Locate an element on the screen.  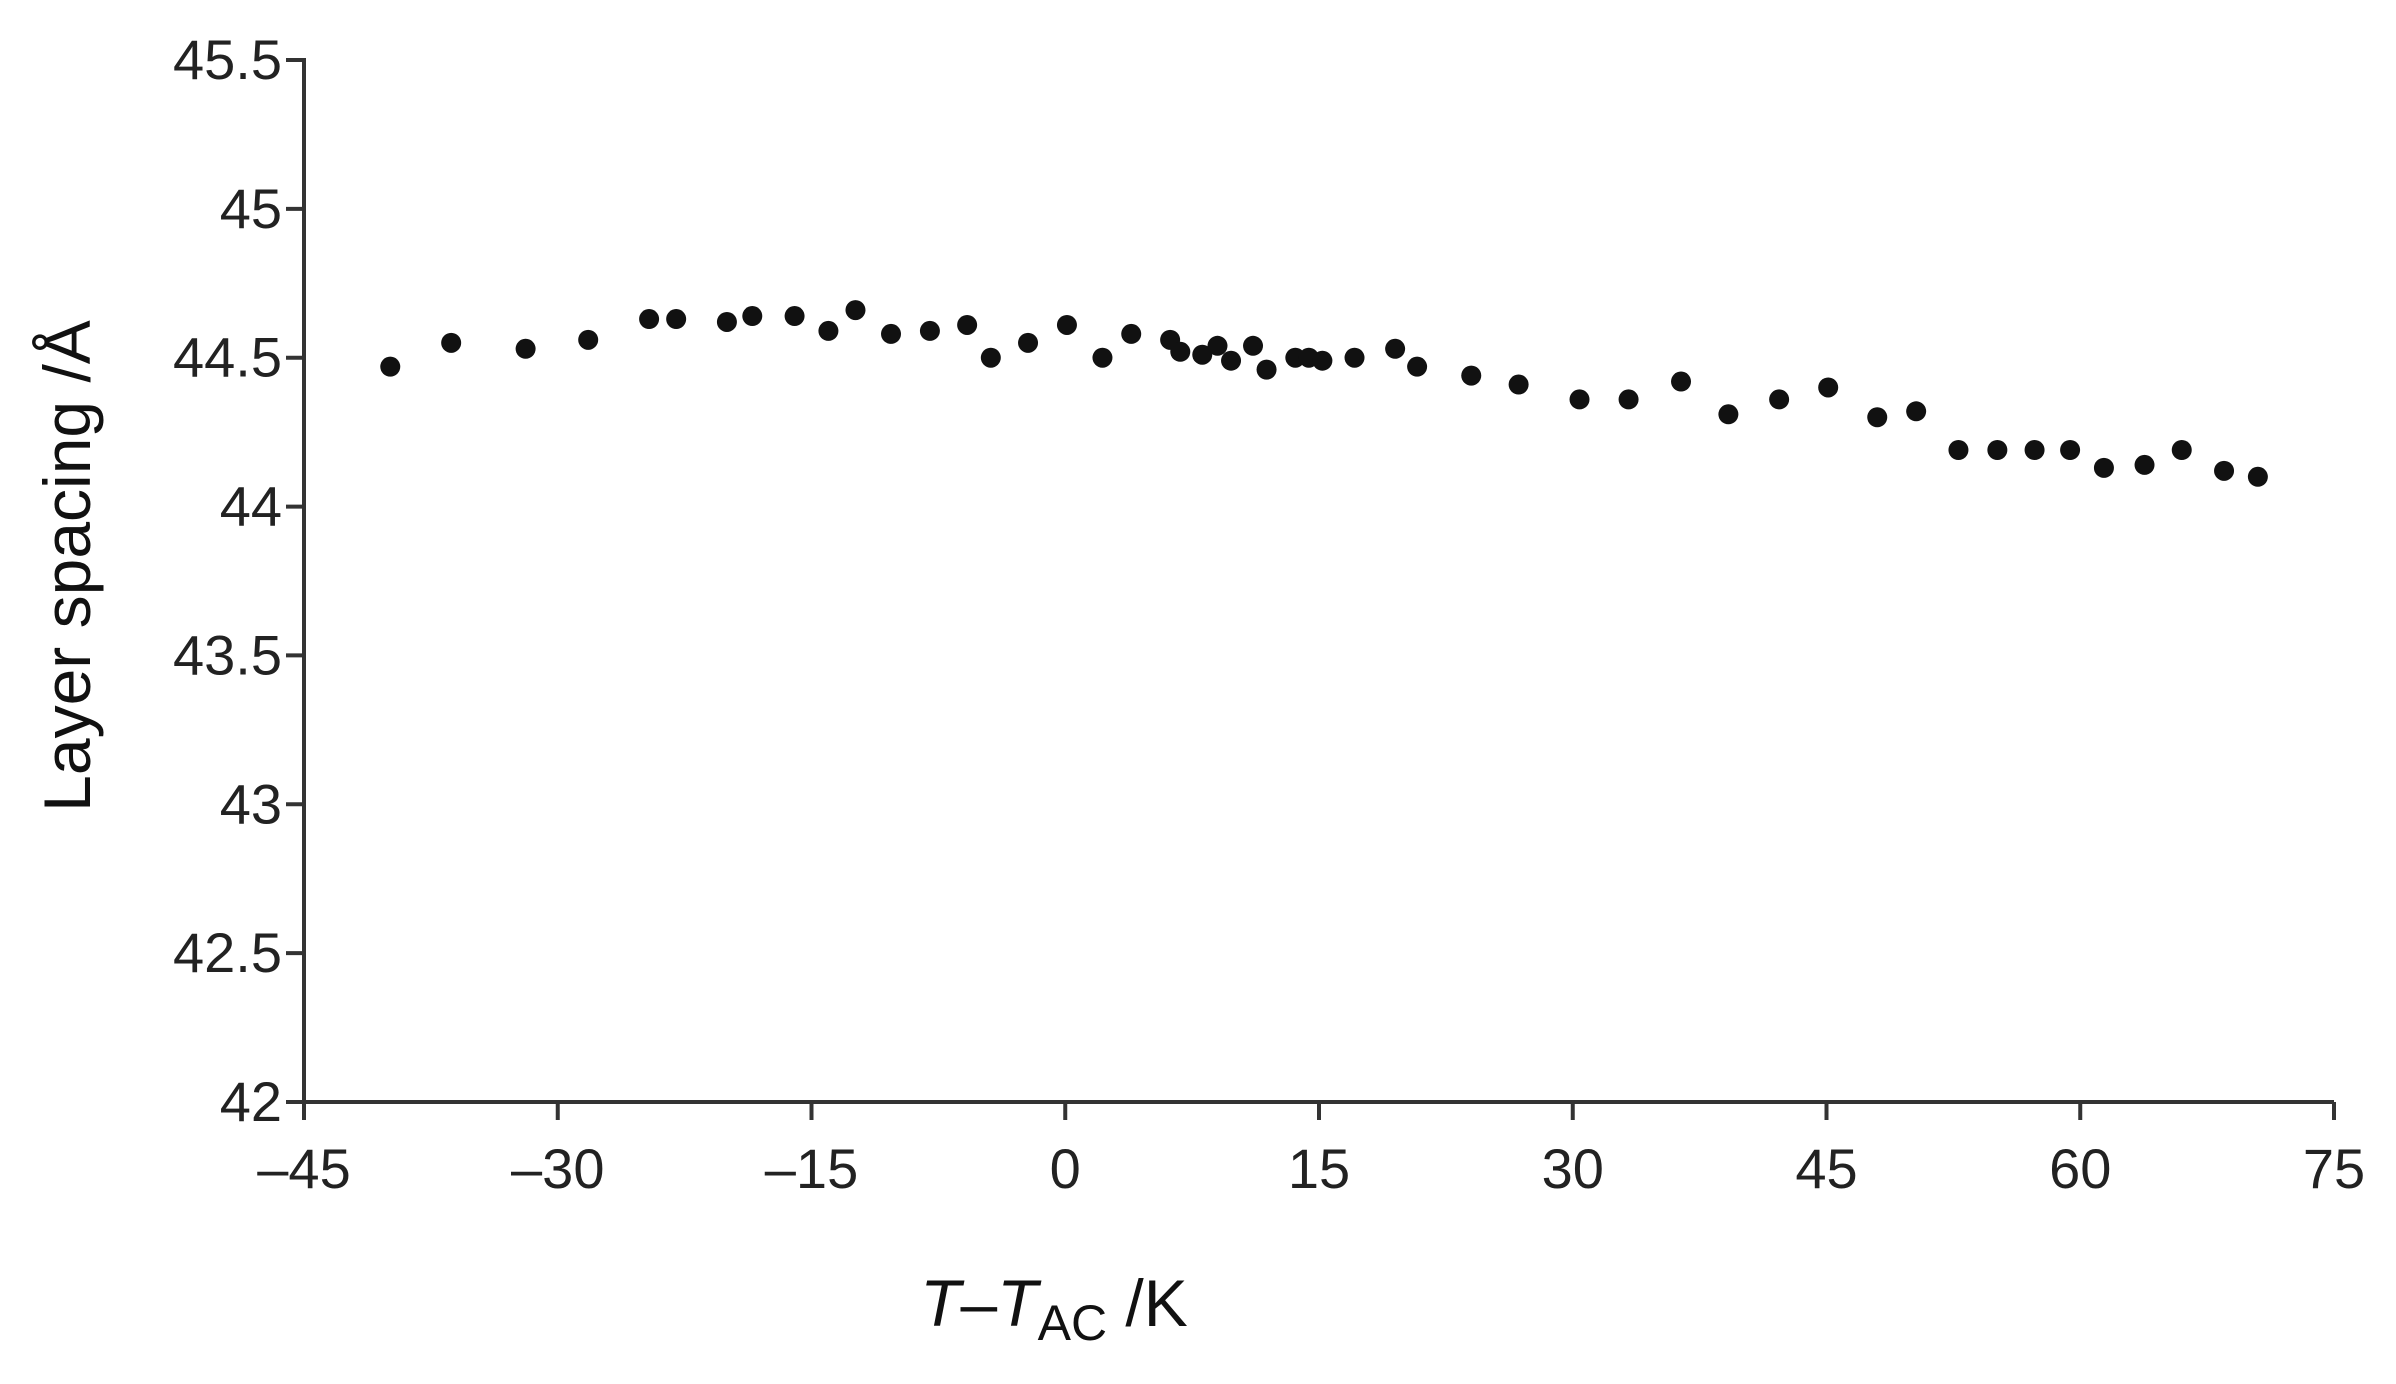
x-axis-title-var: T is located at coordinates (942, 1303).